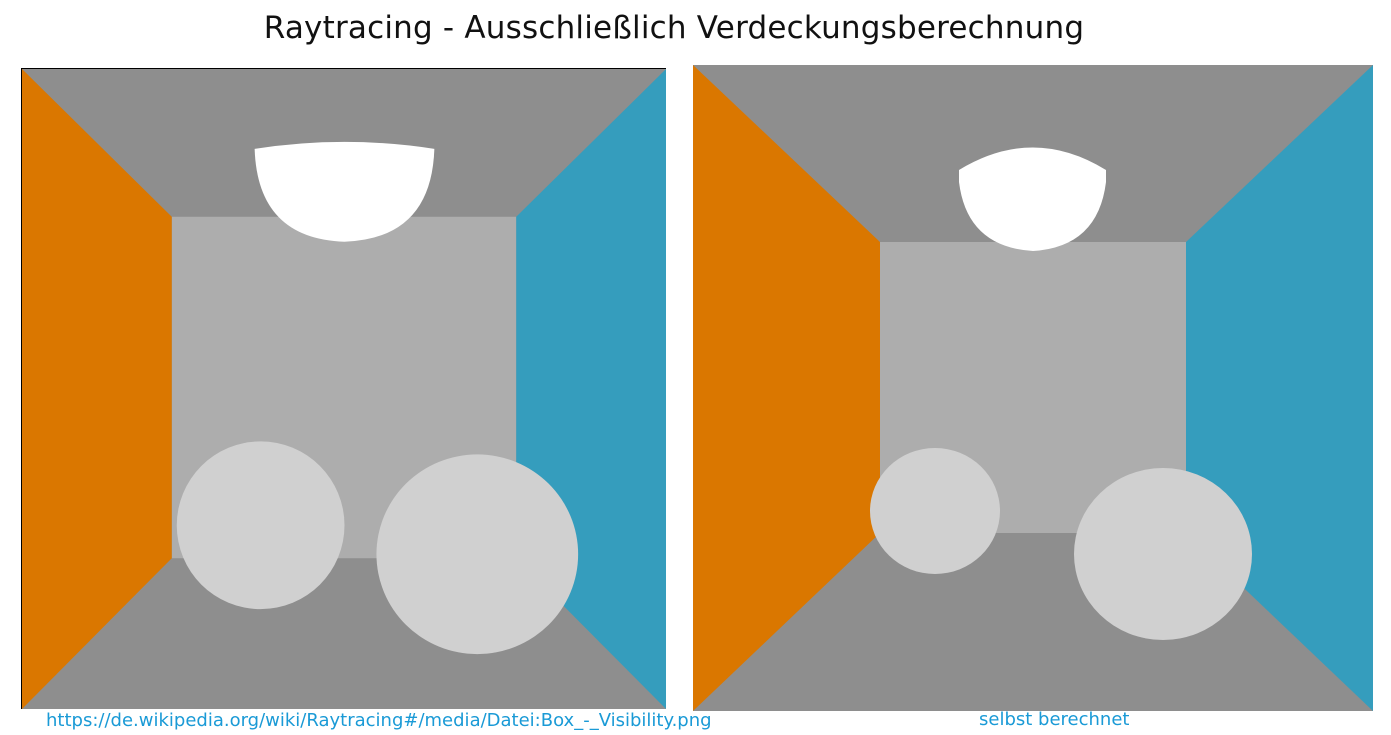  Describe the element at coordinates (1054, 719) in the screenshot. I see `self-computed-caption: selbst berechnet` at that location.